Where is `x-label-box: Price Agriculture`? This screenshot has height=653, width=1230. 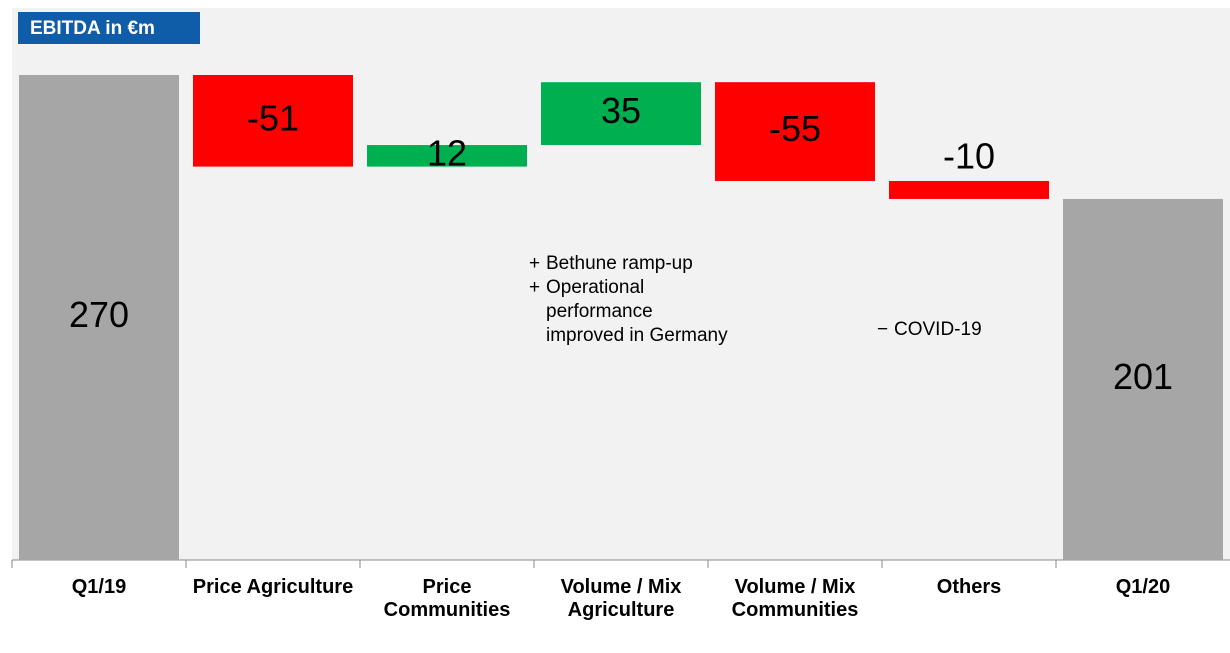 x-label-box: Price Agriculture is located at coordinates (273, 587).